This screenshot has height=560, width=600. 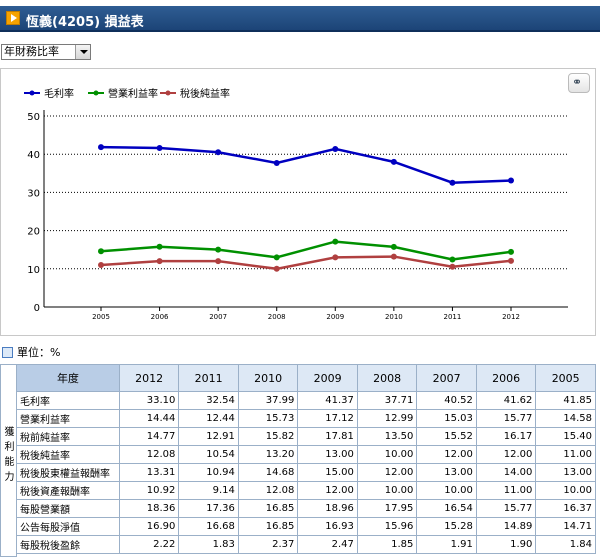 What do you see at coordinates (68, 418) in the screenshot?
I see `row-label: 營業利益率` at bounding box center [68, 418].